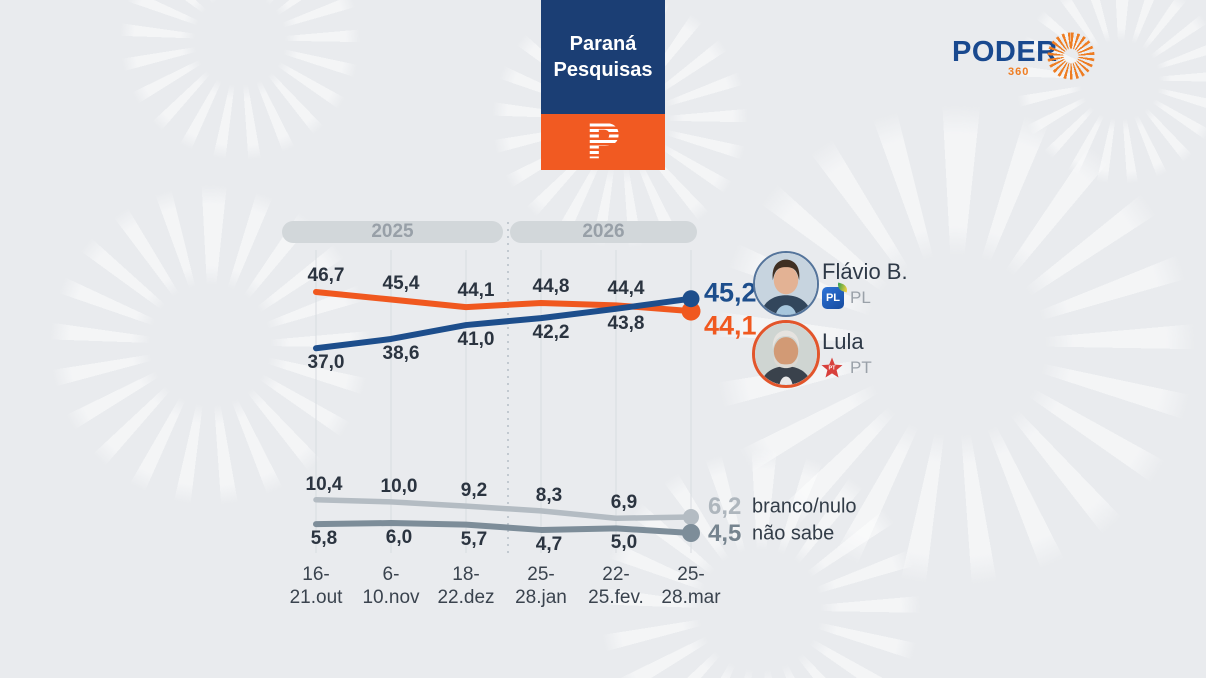 Image resolution: width=1206 pixels, height=678 pixels. I want to click on party-row-pt: PT PT, so click(846, 368).